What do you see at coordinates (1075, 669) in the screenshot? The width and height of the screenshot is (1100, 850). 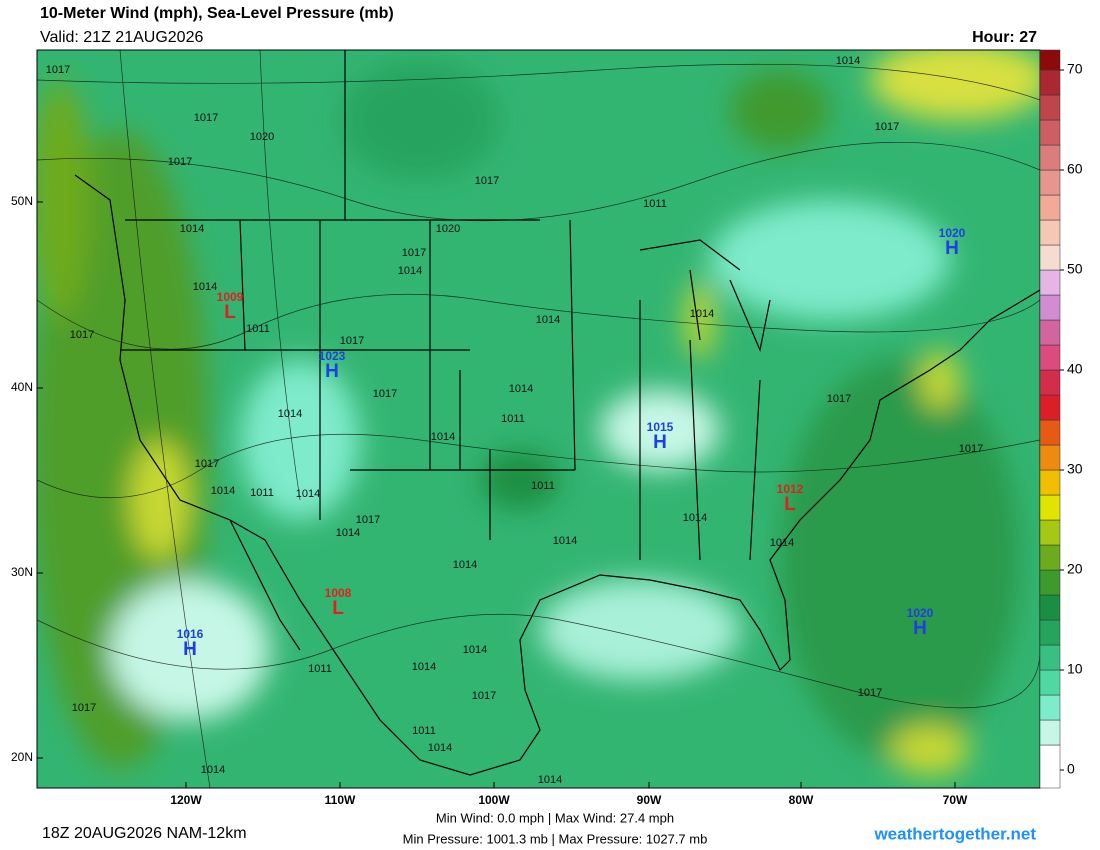 I see `colorbar-label: 10` at bounding box center [1075, 669].